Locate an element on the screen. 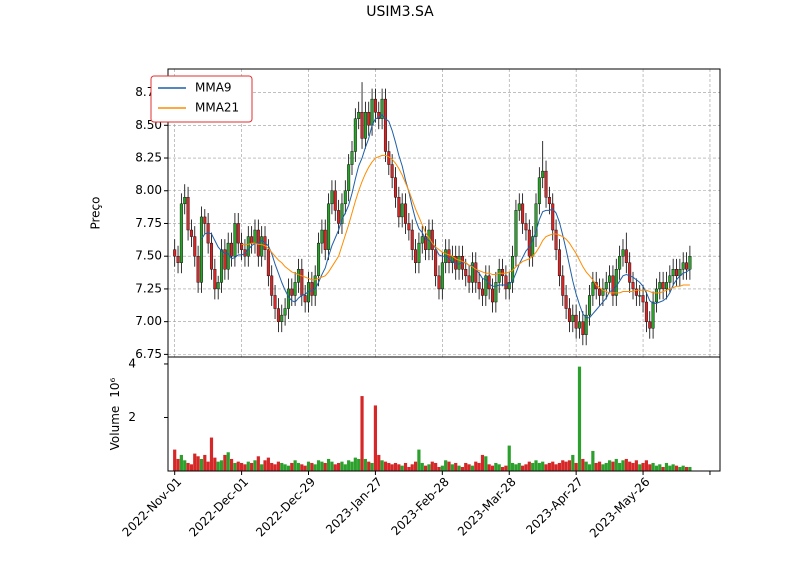  legend-label: MMA21 is located at coordinates (217, 108).